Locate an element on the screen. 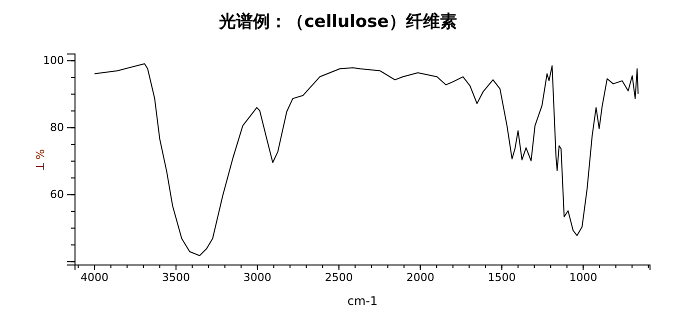 The image size is (676, 320). y-axis-title: % T is located at coordinates (39, 159).